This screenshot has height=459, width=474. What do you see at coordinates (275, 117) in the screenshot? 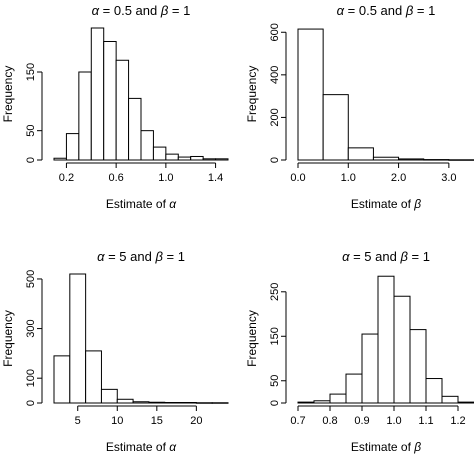
I see `y-tick-label: 200` at bounding box center [275, 117].